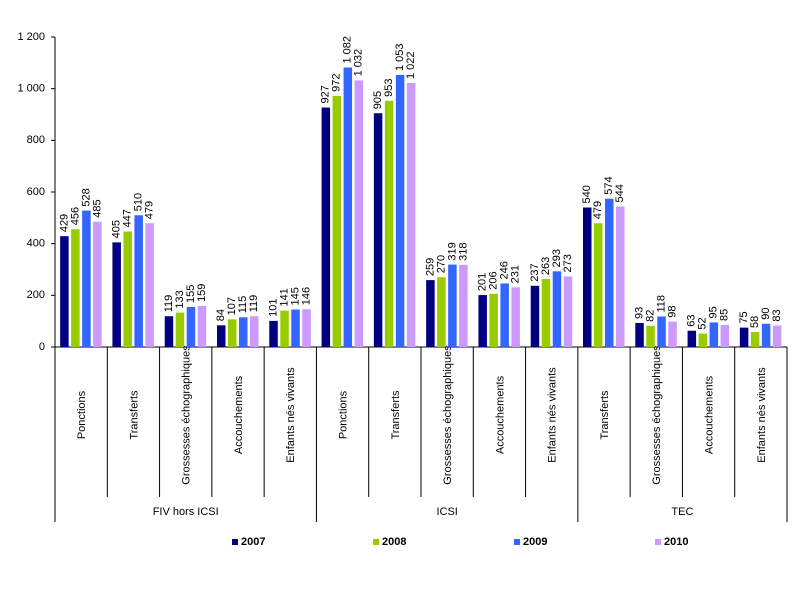  What do you see at coordinates (725, 315) in the screenshot?
I see `value-label: 85` at bounding box center [725, 315].